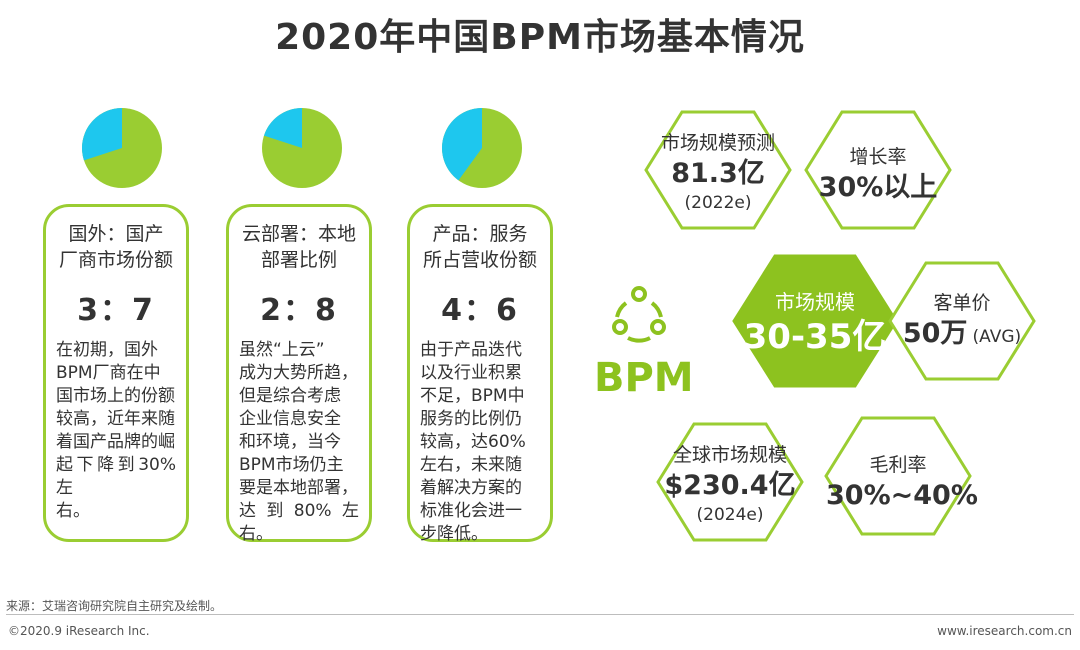 The image size is (1080, 650). What do you see at coordinates (480, 310) in the screenshot?
I see `card-ratio: 4：6` at bounding box center [480, 310].